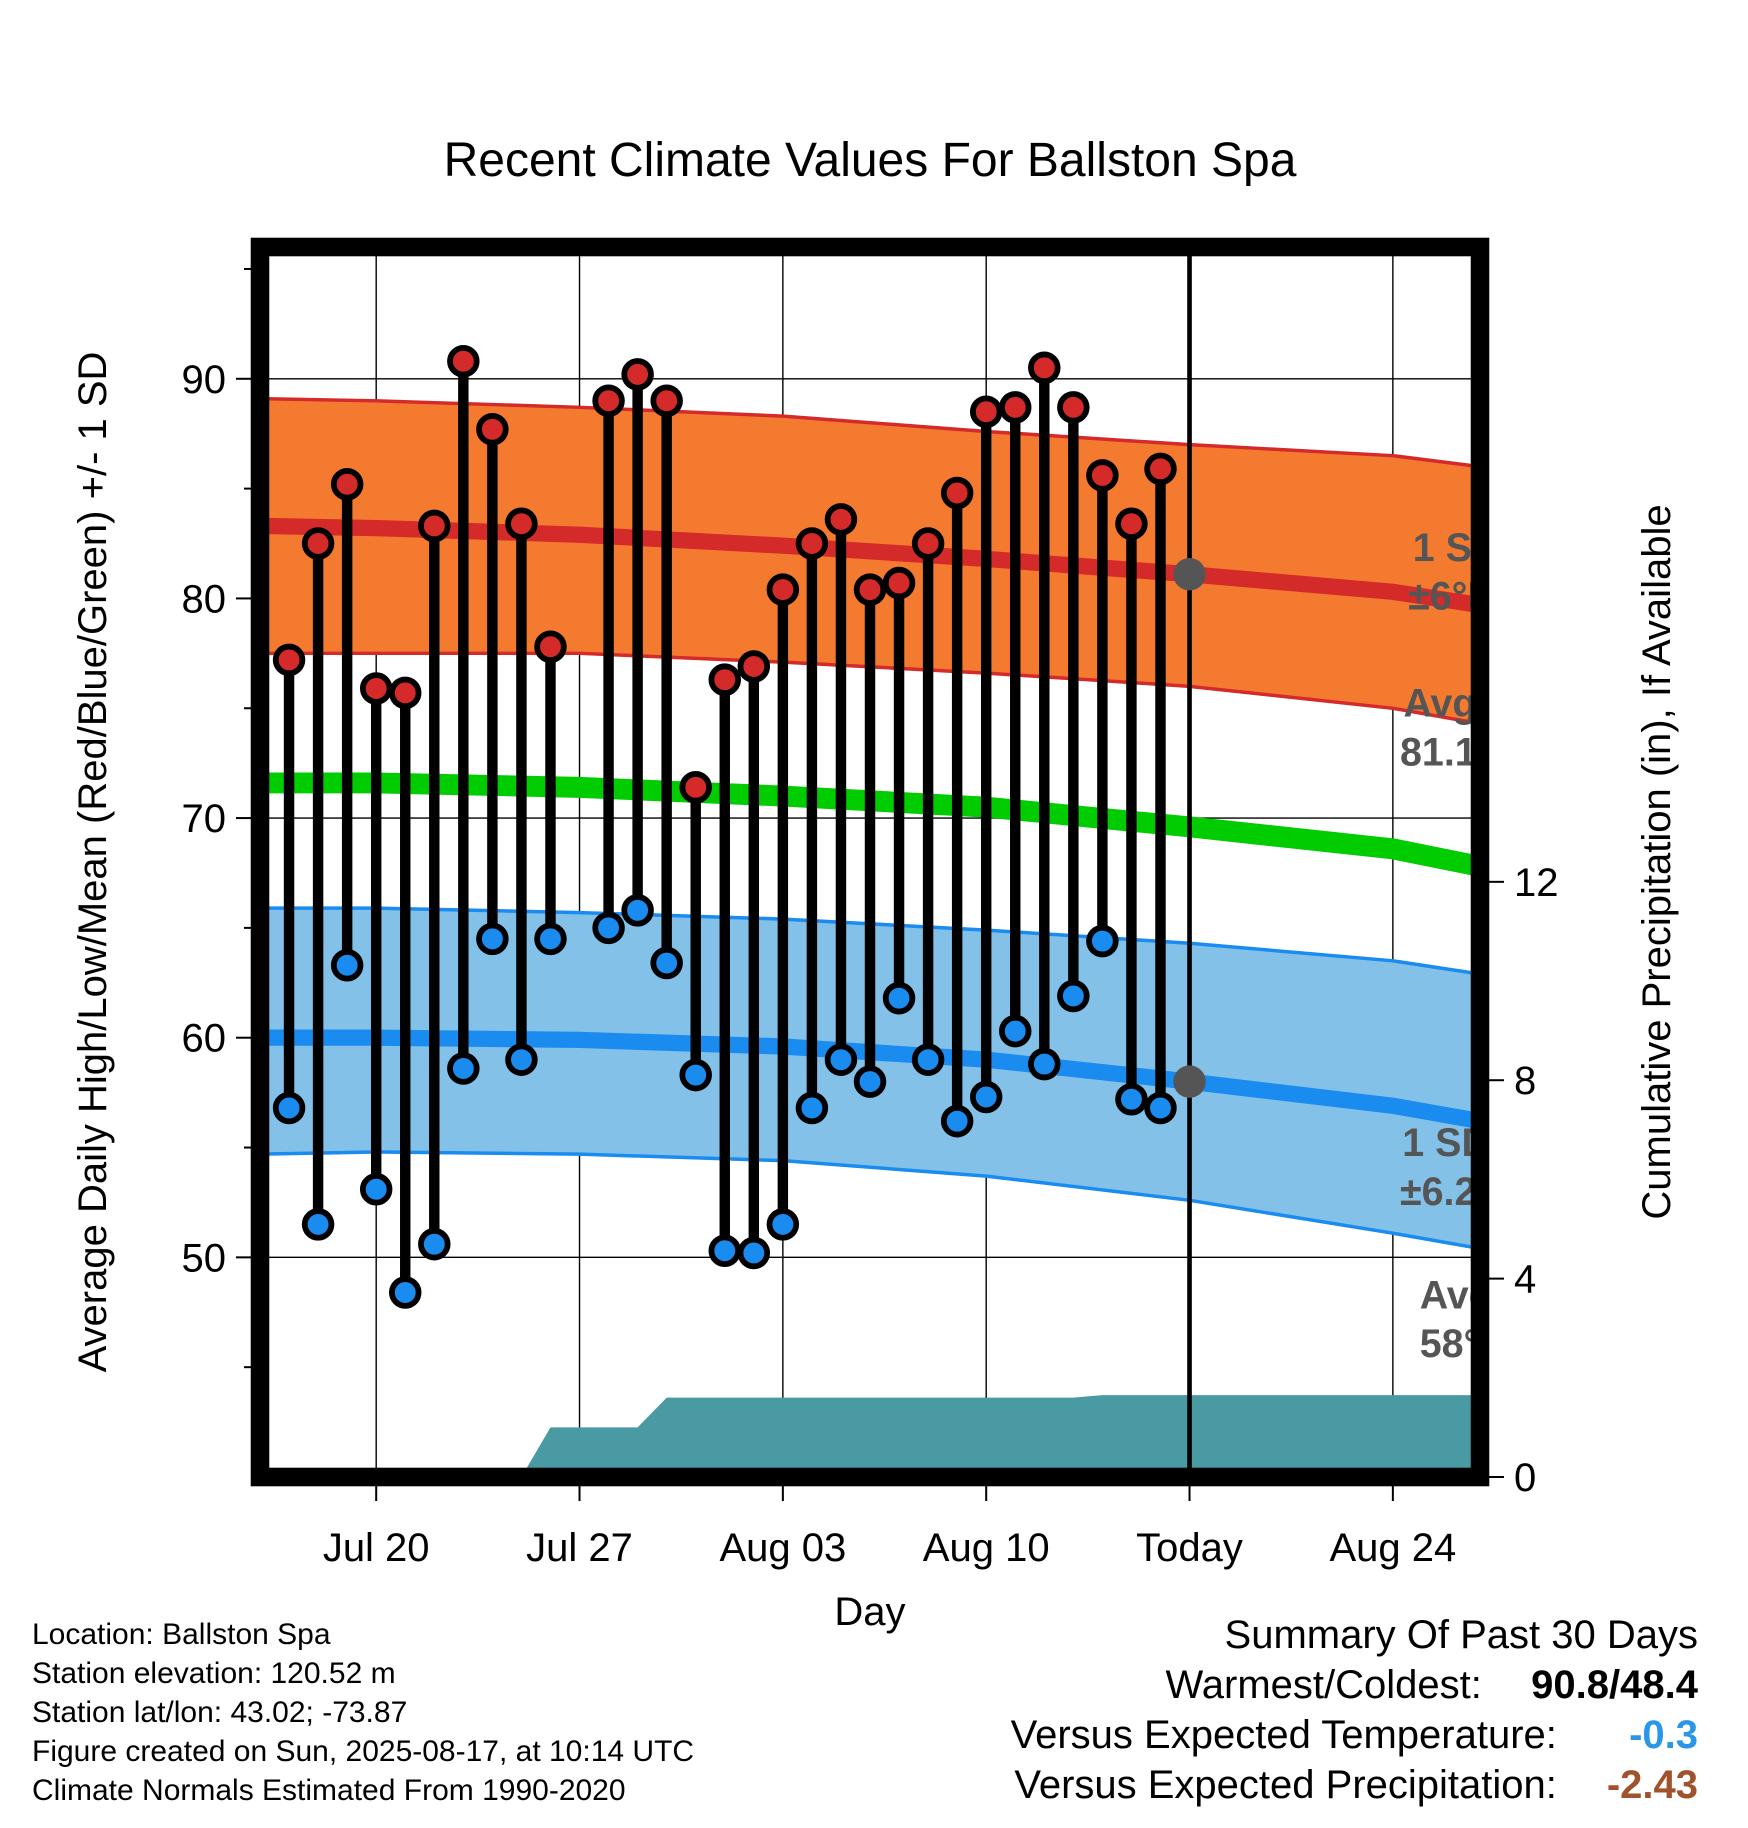 The width and height of the screenshot is (1748, 1828). What do you see at coordinates (1189, 1548) in the screenshot?
I see `x-tick-label-4: Today` at bounding box center [1189, 1548].